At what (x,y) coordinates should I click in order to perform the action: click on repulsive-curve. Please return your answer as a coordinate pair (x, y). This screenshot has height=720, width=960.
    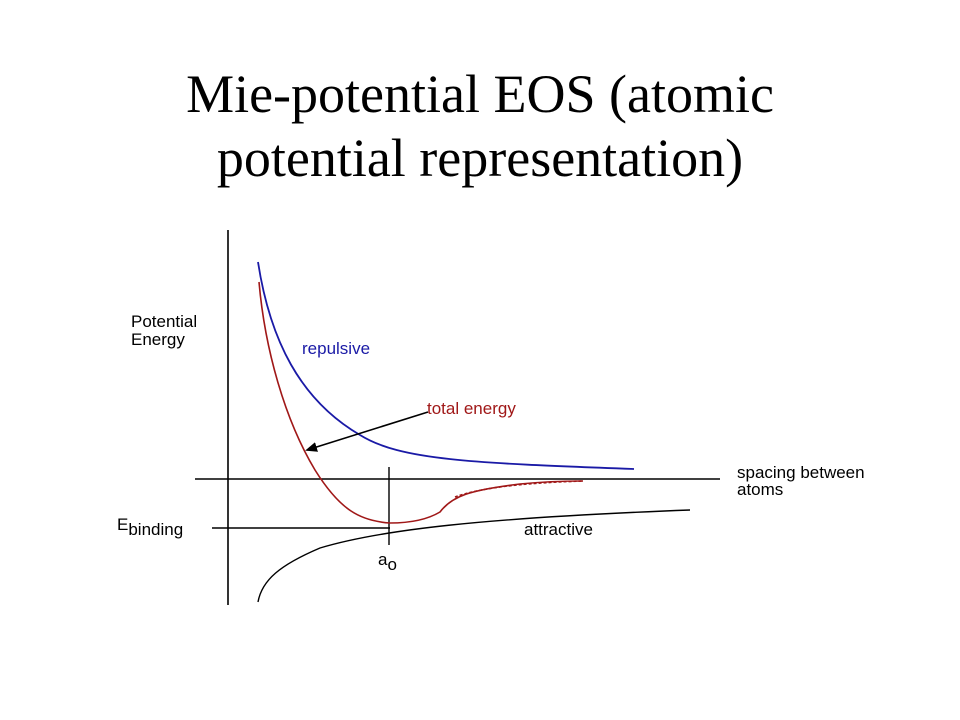
    Looking at the image, I should click on (446, 365).